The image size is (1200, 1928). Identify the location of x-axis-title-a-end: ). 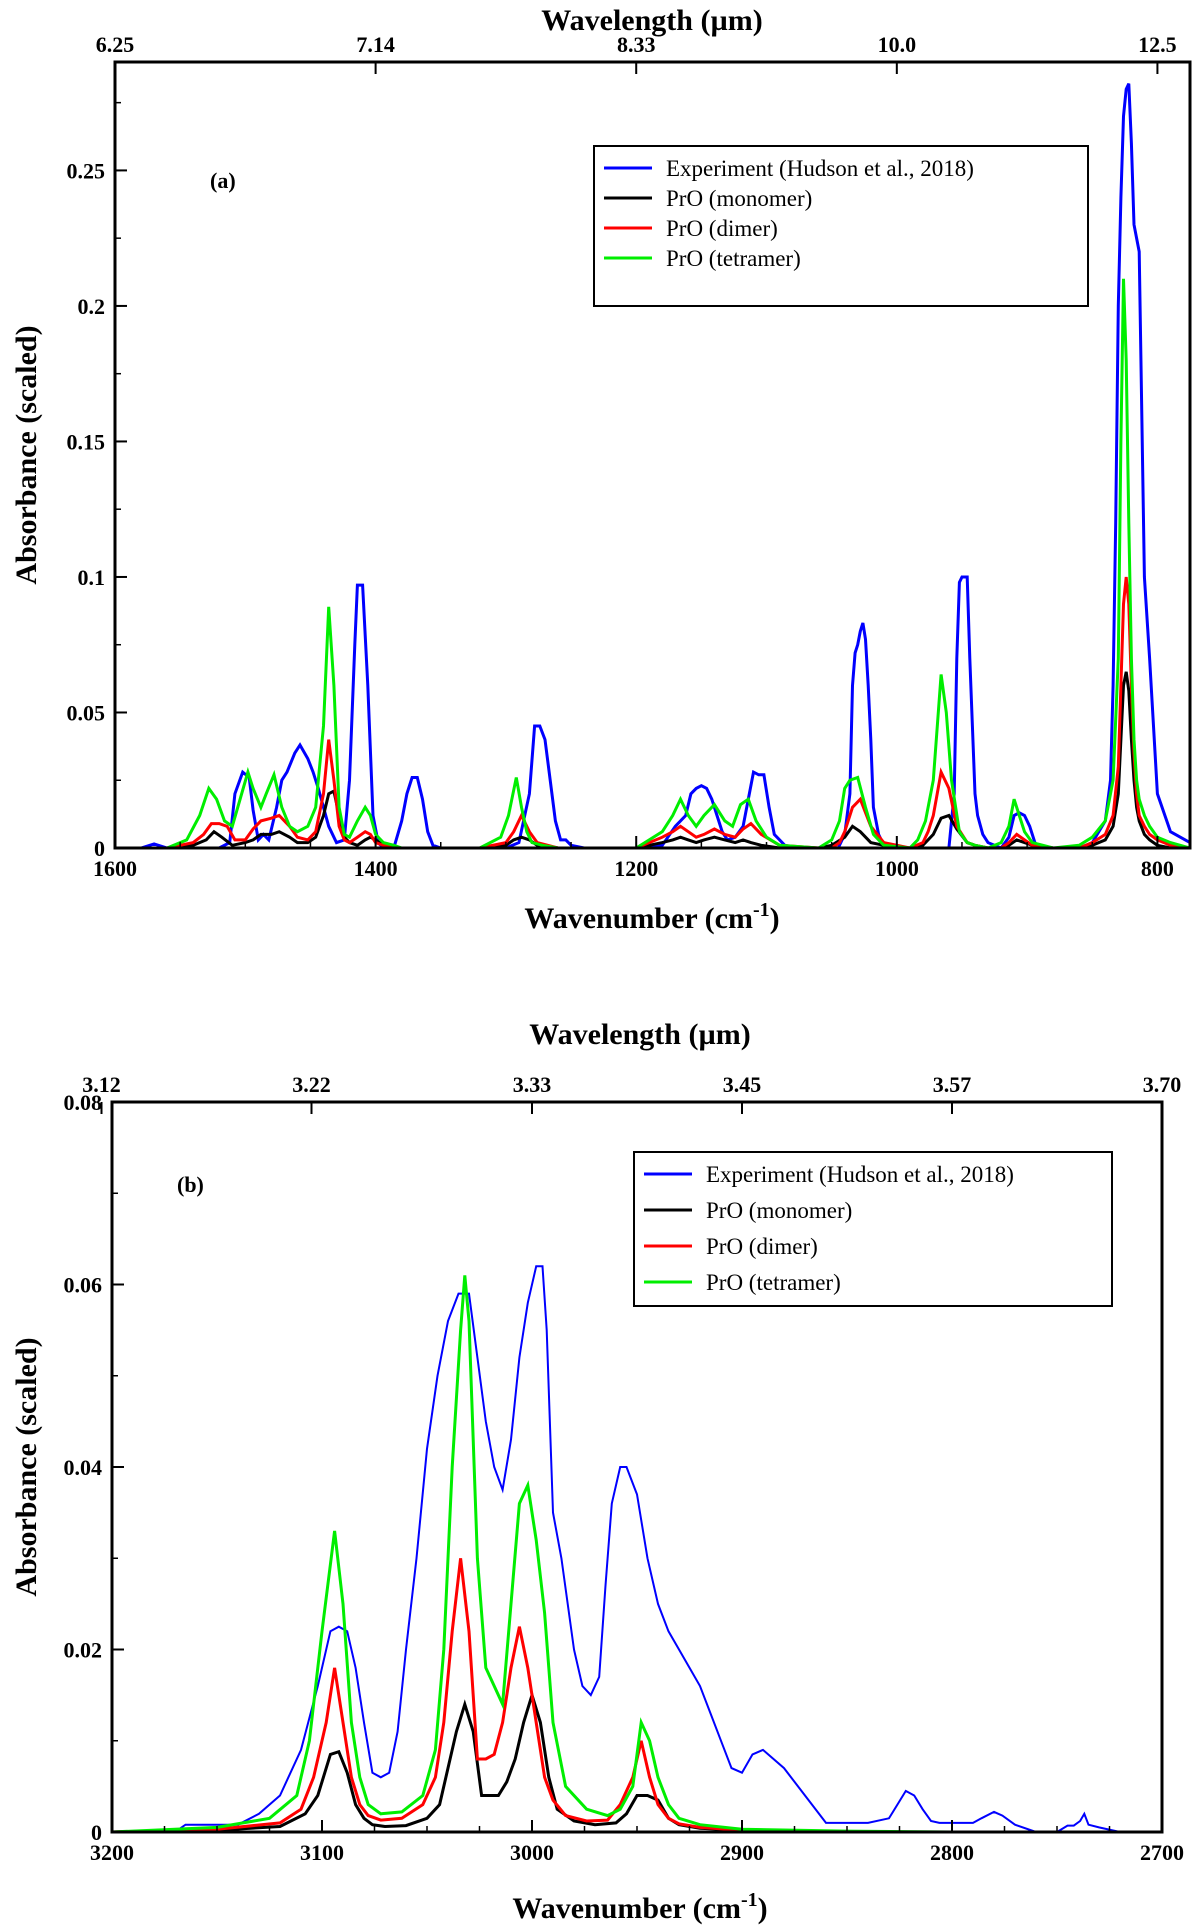
(775, 918).